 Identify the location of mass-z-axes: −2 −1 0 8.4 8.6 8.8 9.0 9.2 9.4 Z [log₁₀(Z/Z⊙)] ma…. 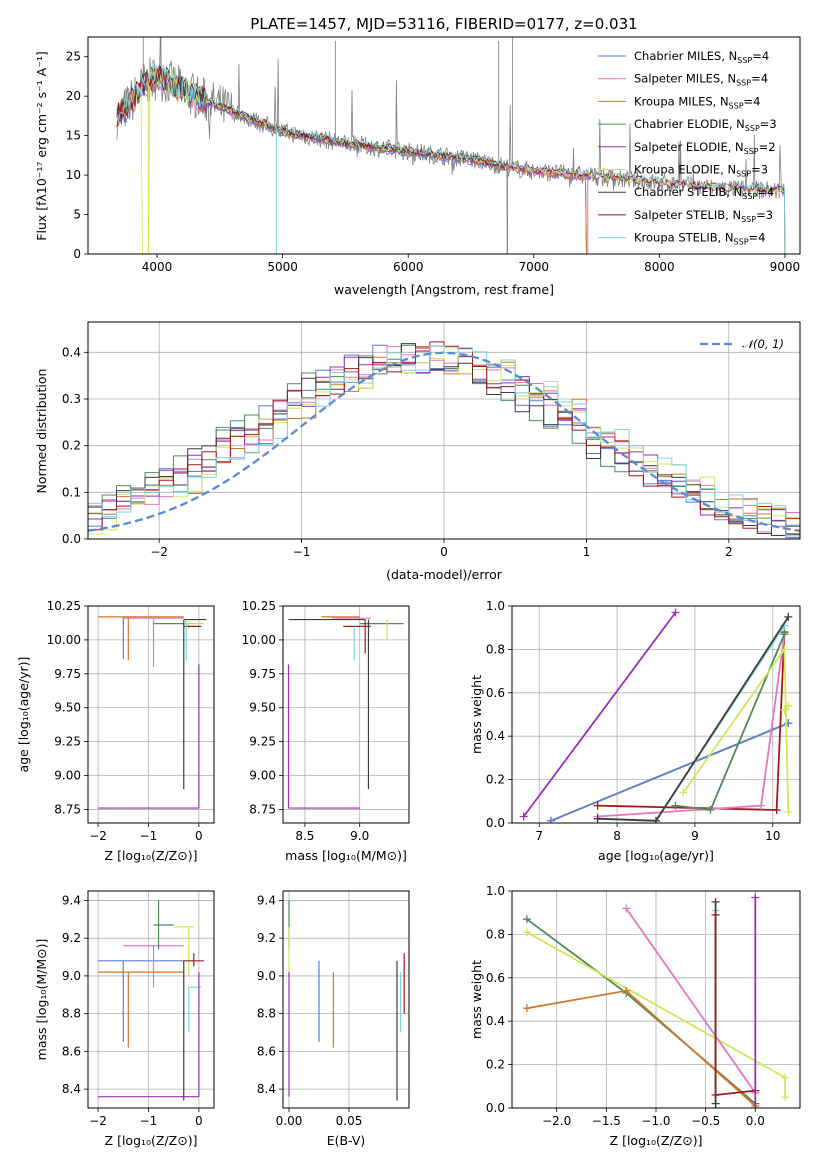
(124, 1019).